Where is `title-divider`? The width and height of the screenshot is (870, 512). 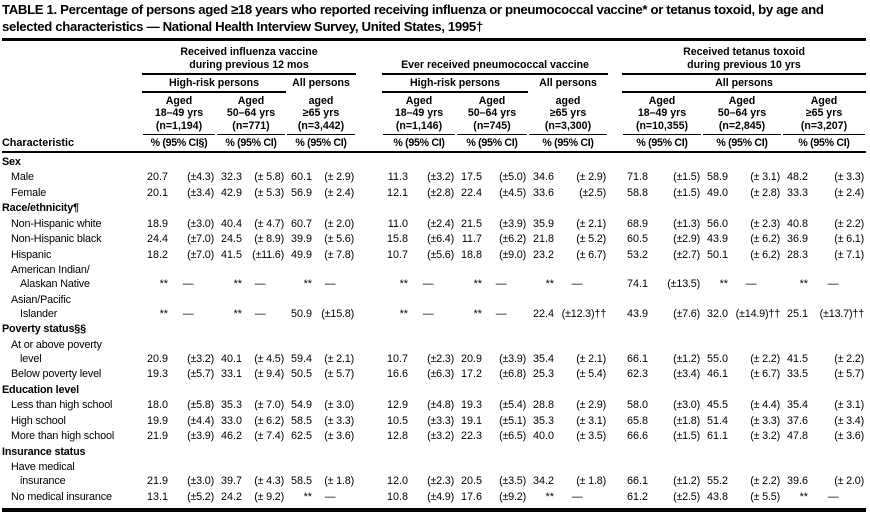 title-divider is located at coordinates (434, 39).